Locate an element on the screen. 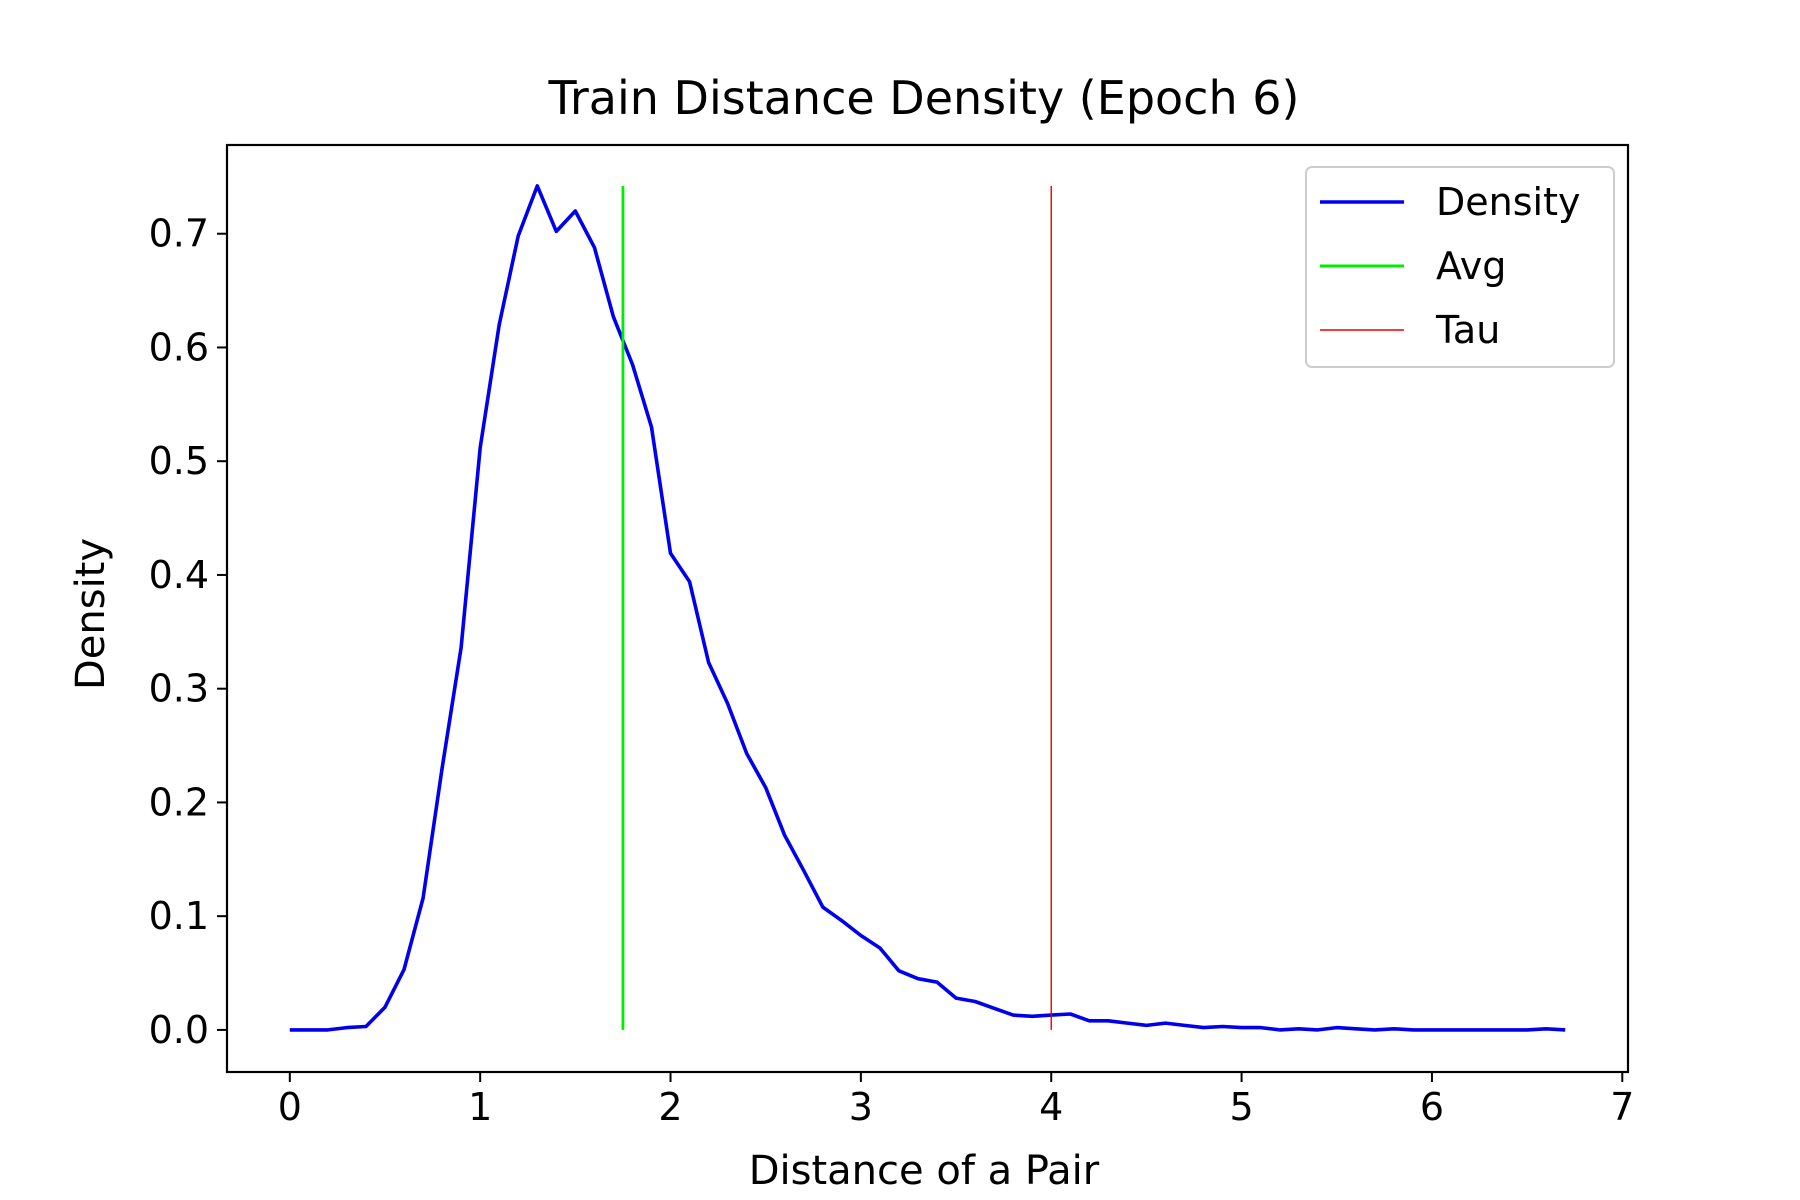 The width and height of the screenshot is (1800, 1200). x-axis: 0 1 2 3 4 5 6 7 is located at coordinates (956, 1100).